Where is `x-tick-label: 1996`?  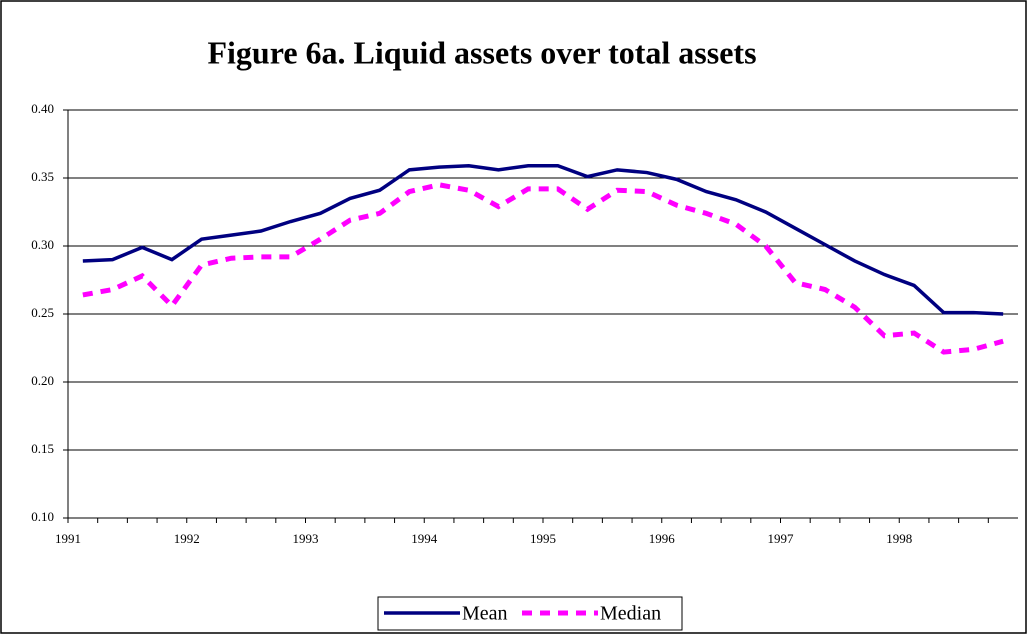 x-tick-label: 1996 is located at coordinates (662, 538).